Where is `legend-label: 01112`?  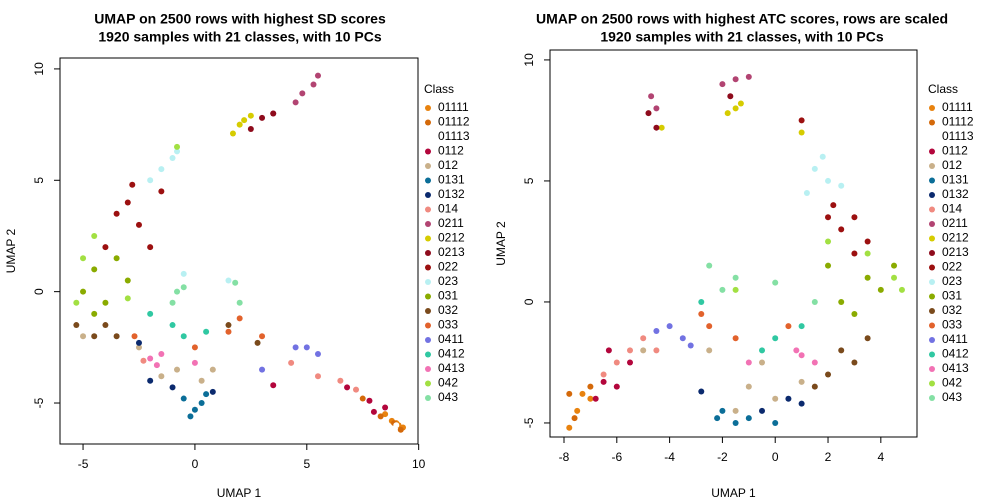
legend-label: 01112 is located at coordinates (958, 122).